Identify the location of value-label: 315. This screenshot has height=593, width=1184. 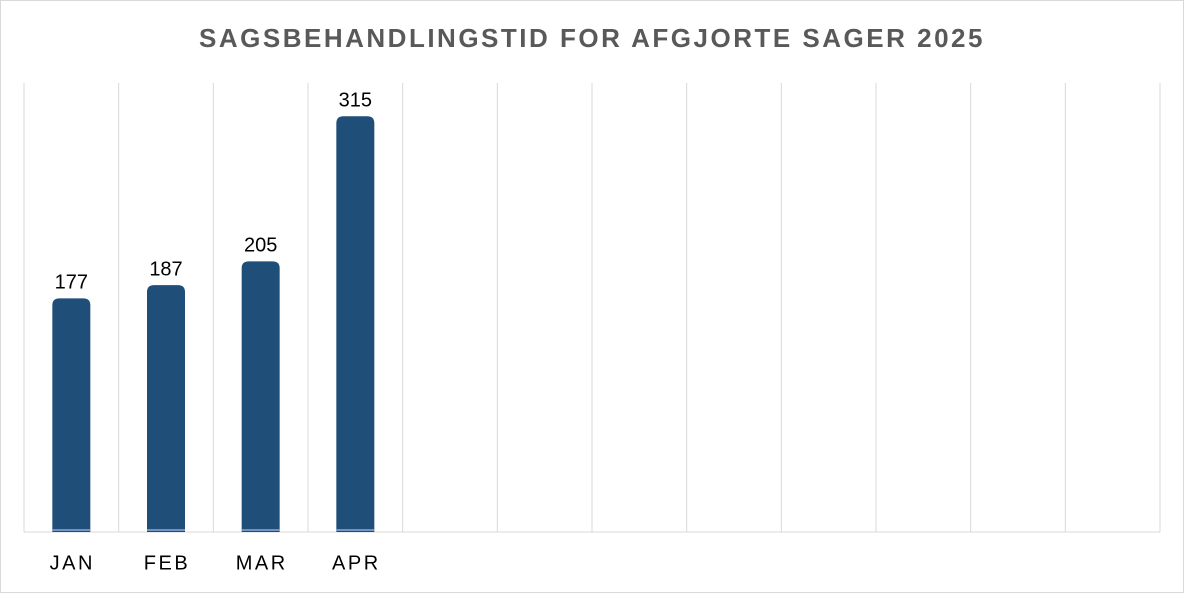
(355, 100).